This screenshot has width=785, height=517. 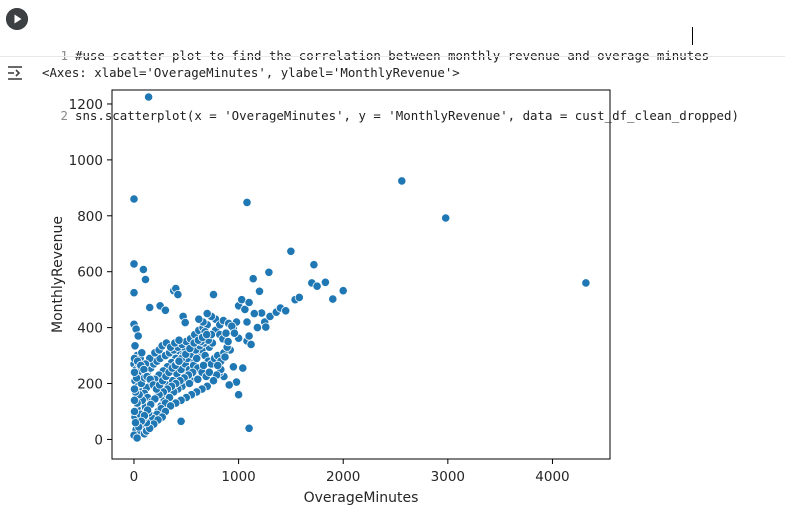 I want to click on cell-divider, so click(x=392, y=56).